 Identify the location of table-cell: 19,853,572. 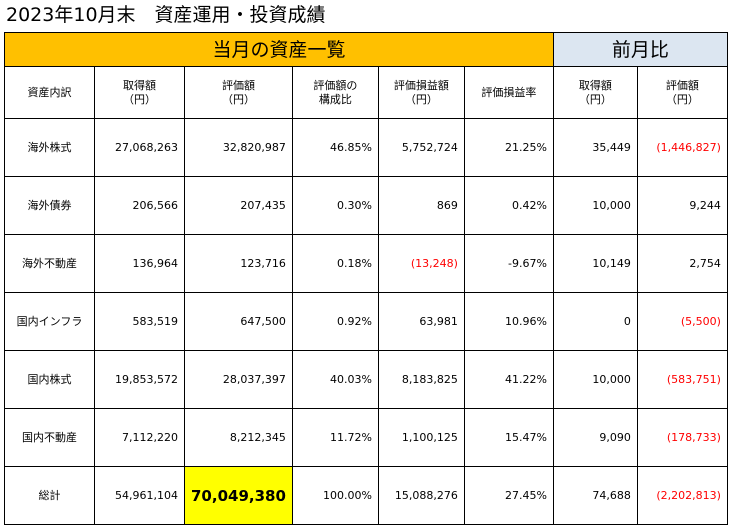
(139, 379).